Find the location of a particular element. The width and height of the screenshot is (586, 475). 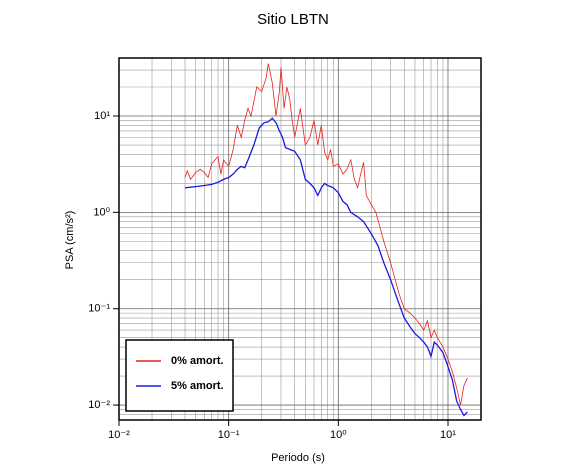

legend-label: 0% amort. is located at coordinates (197, 361).